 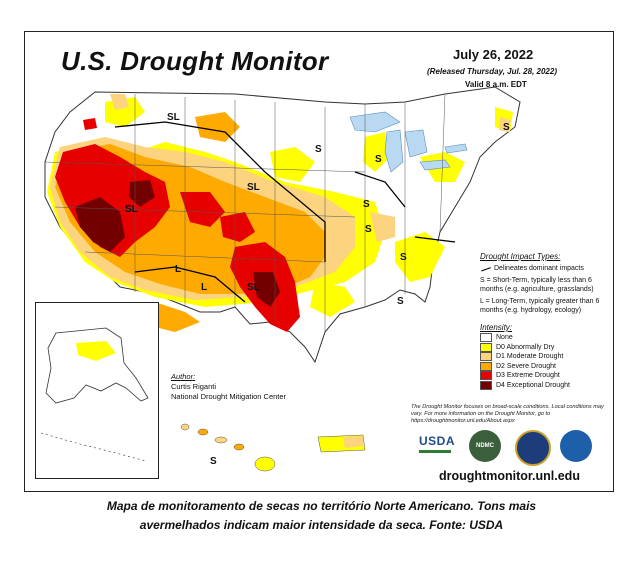 I want to click on delineation-line-icon, so click(x=485, y=266).